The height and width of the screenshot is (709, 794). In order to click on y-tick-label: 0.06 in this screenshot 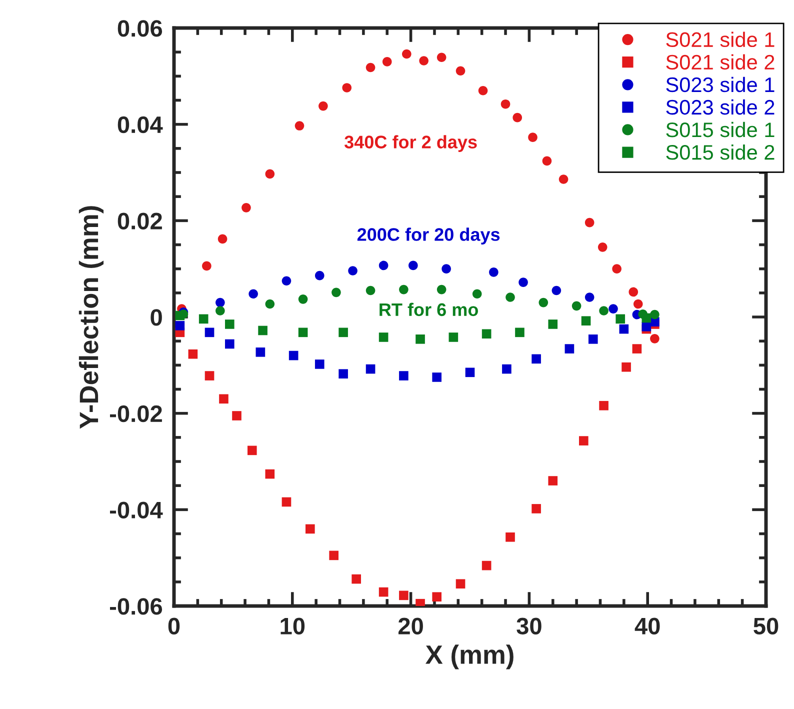, I will do `click(140, 28)`.